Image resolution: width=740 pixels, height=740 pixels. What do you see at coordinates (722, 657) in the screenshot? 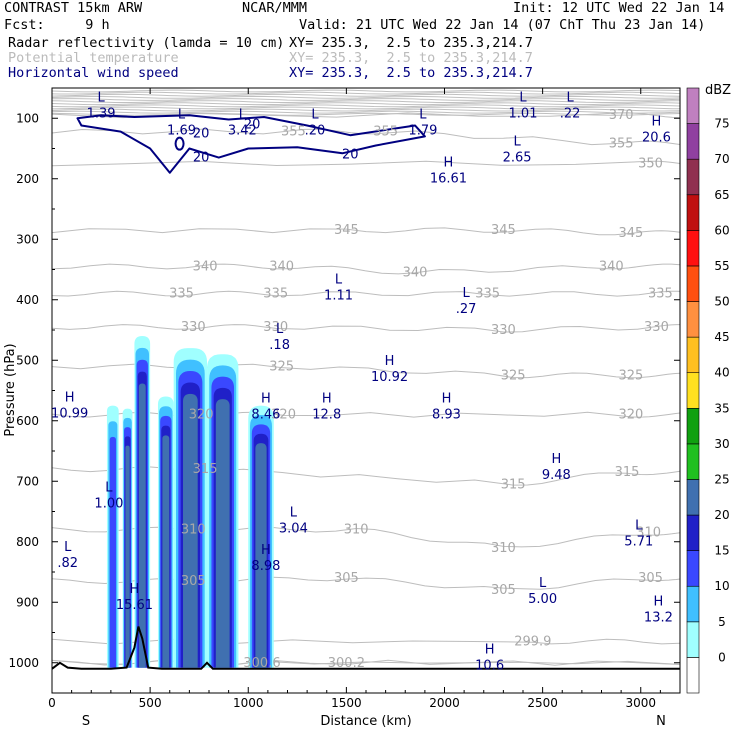
I see `colorbar-level-label: 0` at bounding box center [722, 657].